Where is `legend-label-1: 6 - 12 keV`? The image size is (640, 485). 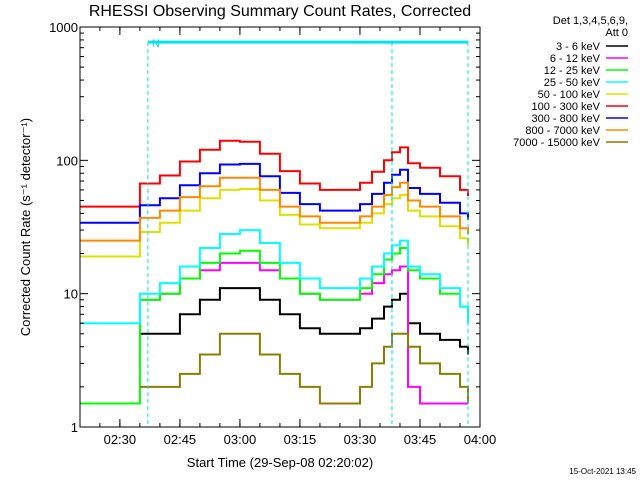
legend-label-1: 6 - 12 keV is located at coordinates (575, 59).